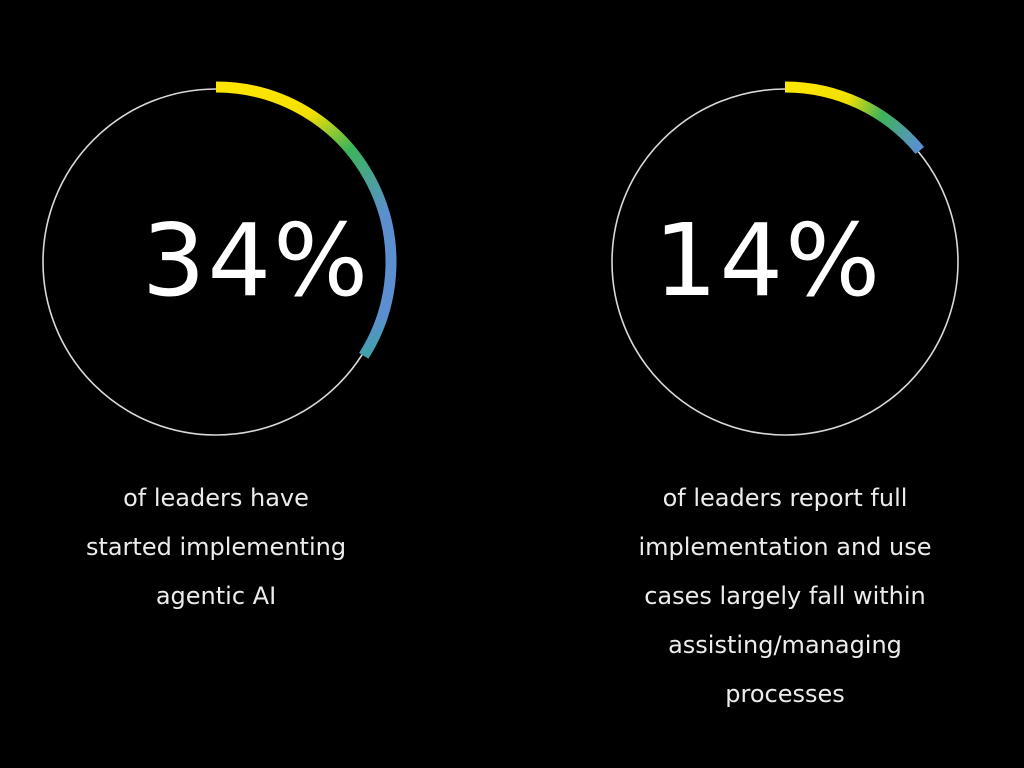  I want to click on caption-line: cases largely fall within, so click(785, 596).